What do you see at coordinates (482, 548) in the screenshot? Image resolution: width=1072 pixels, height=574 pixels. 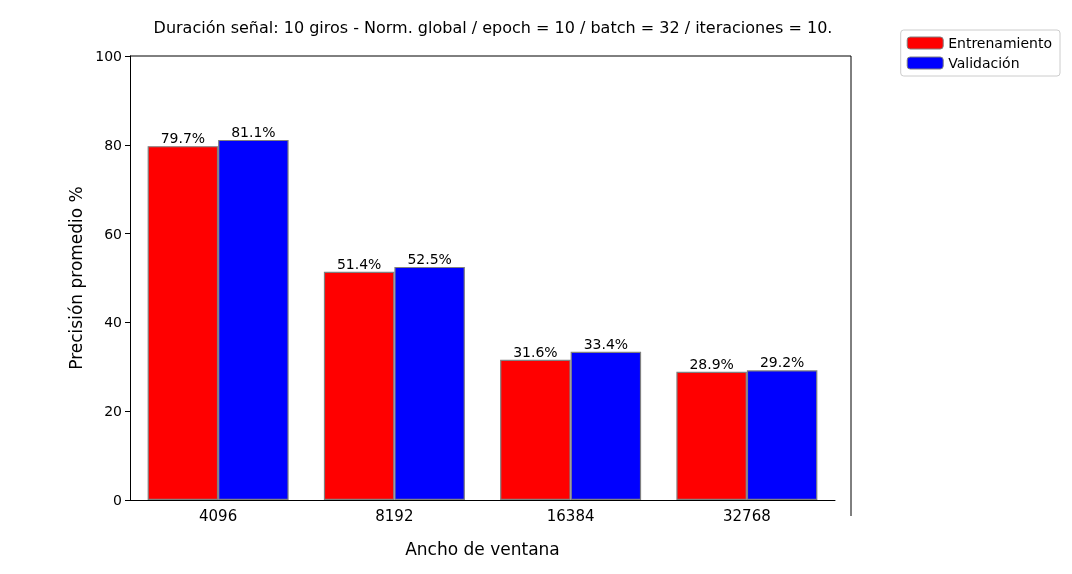 I see `x-axis-title: Ancho de ventana` at bounding box center [482, 548].